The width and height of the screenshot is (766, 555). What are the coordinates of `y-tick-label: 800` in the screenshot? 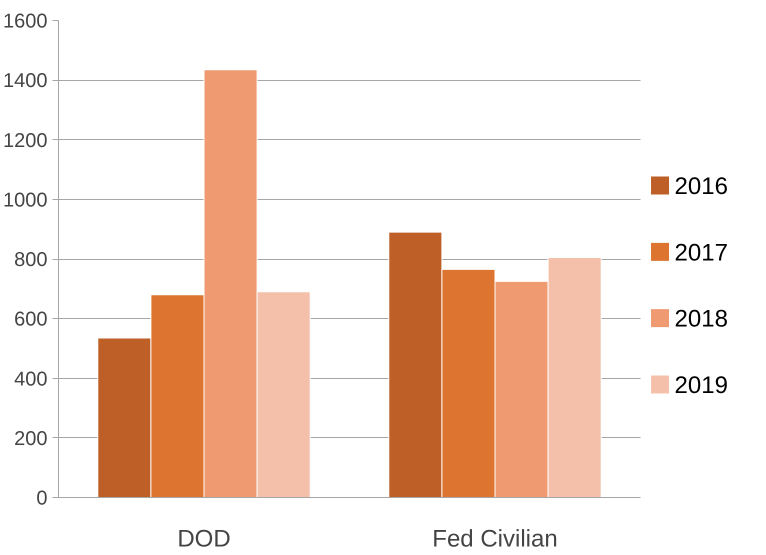 It's located at (31, 260).